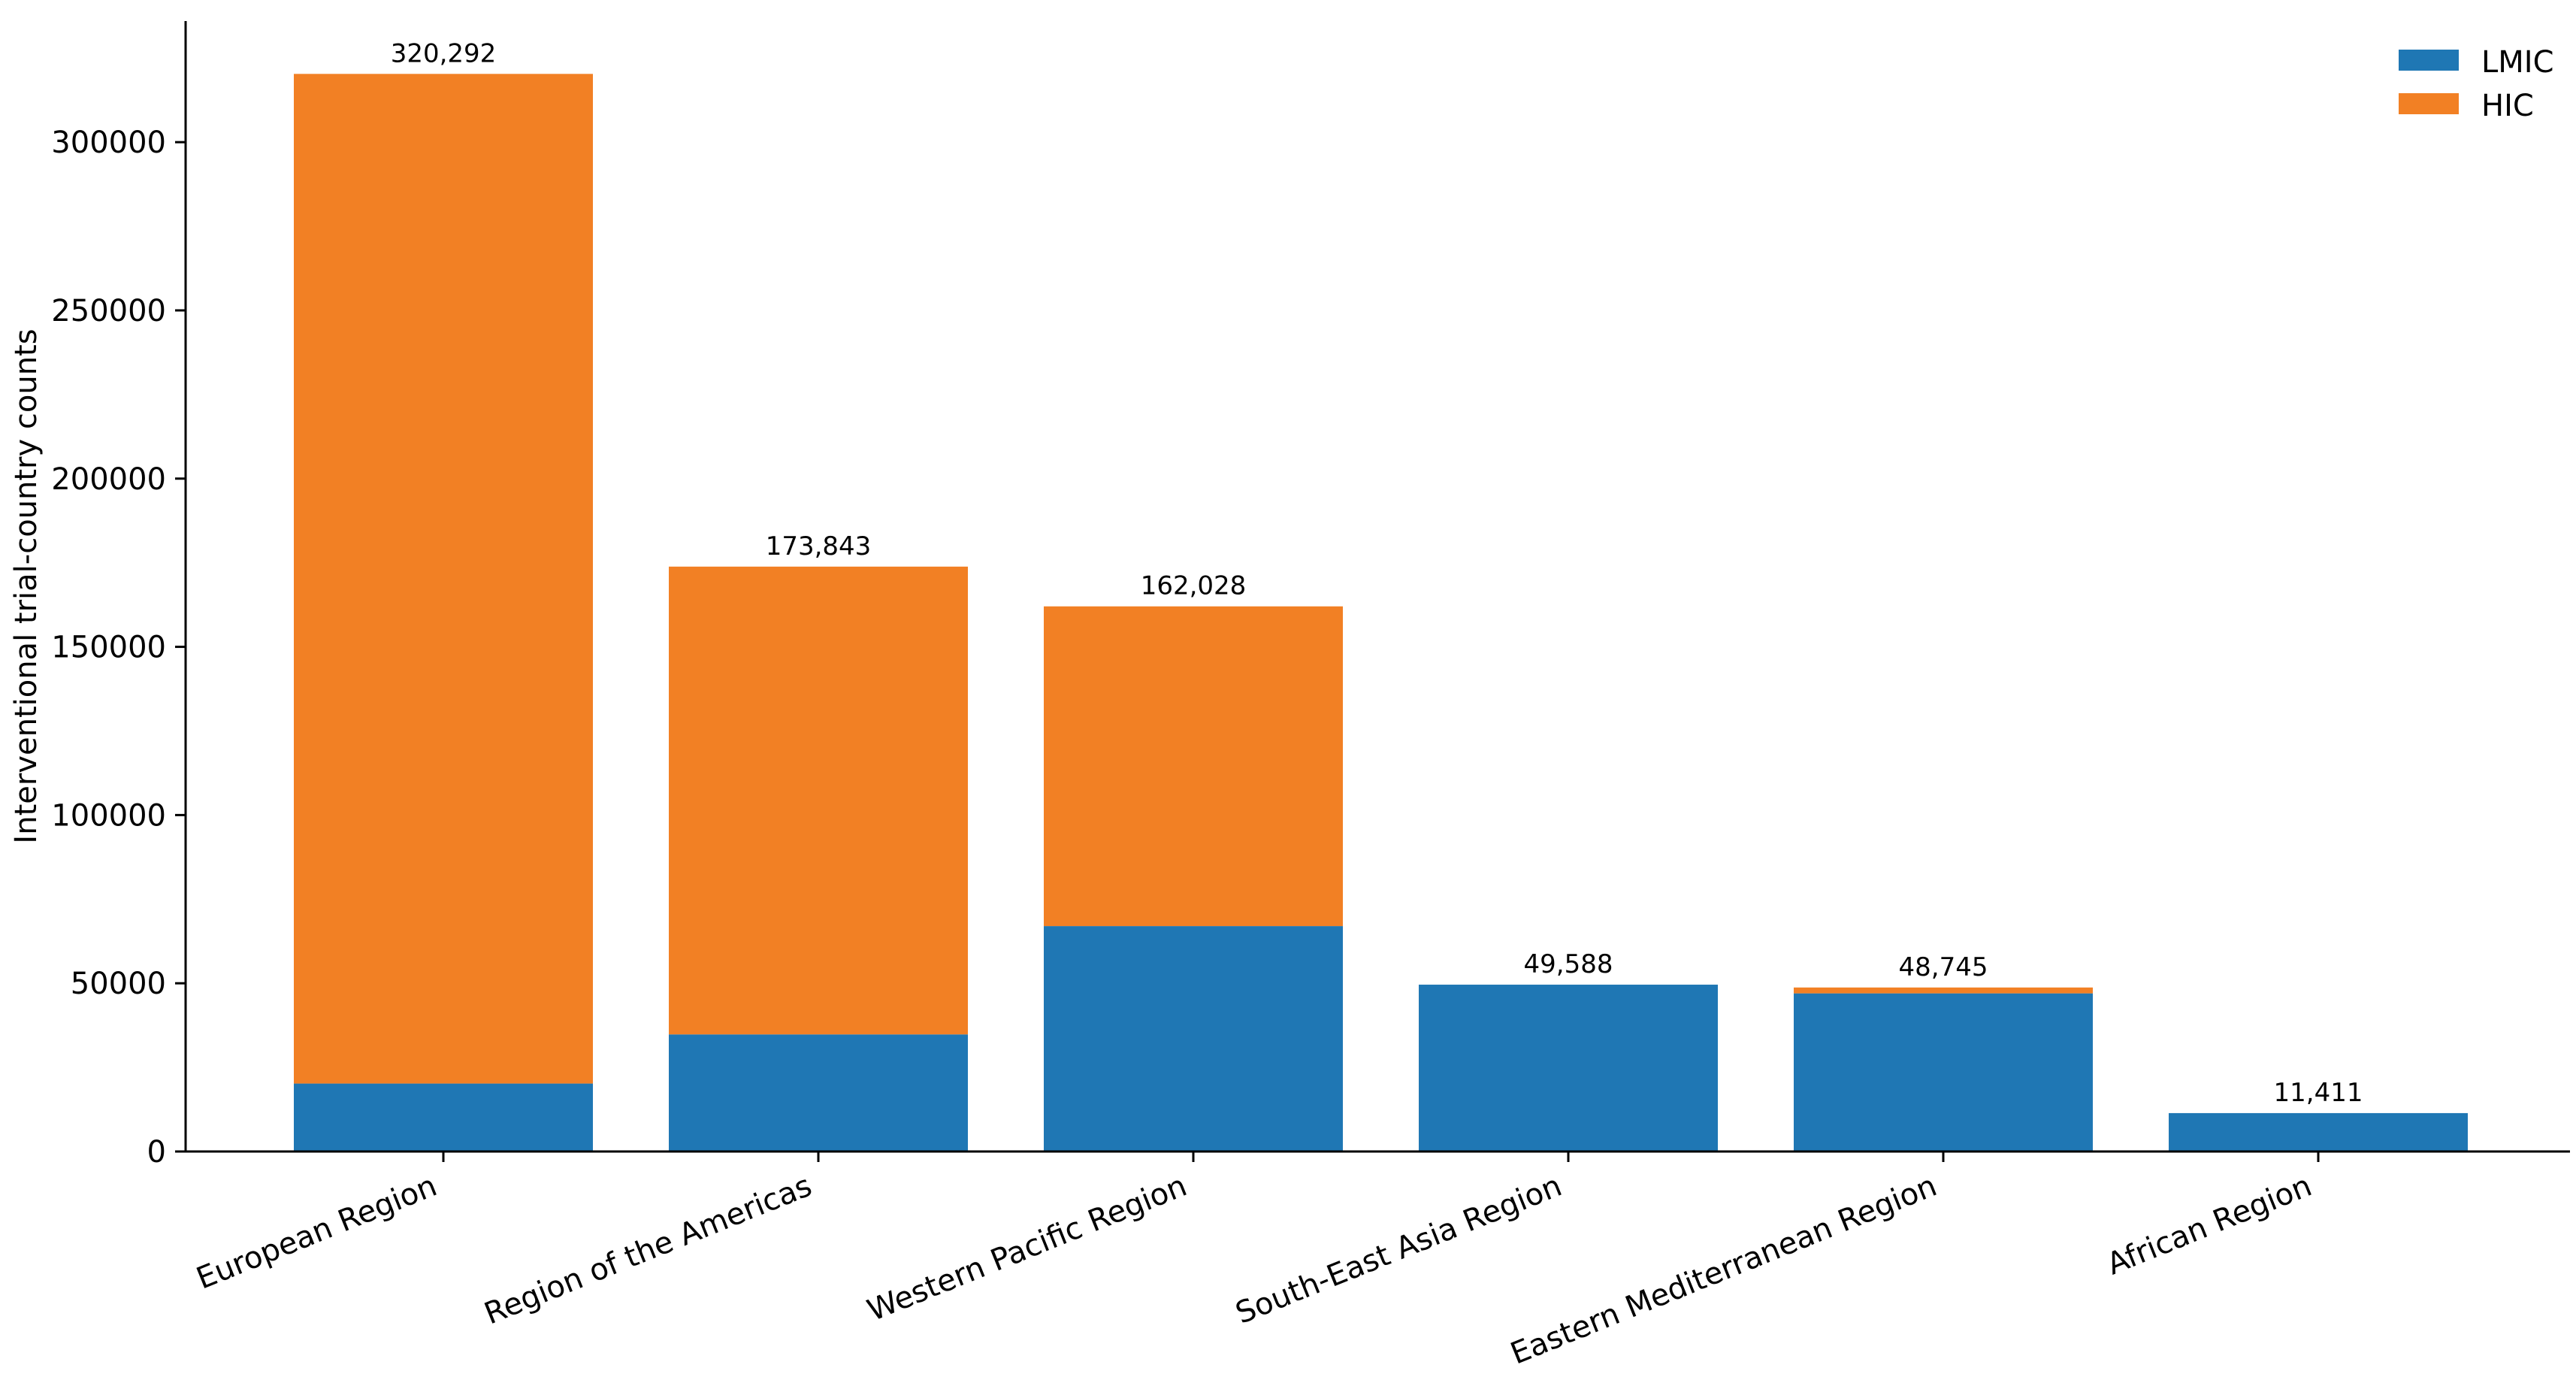  What do you see at coordinates (1944, 967) in the screenshot?
I see `total-label-eastern-mediterranean-region: 48,745` at bounding box center [1944, 967].